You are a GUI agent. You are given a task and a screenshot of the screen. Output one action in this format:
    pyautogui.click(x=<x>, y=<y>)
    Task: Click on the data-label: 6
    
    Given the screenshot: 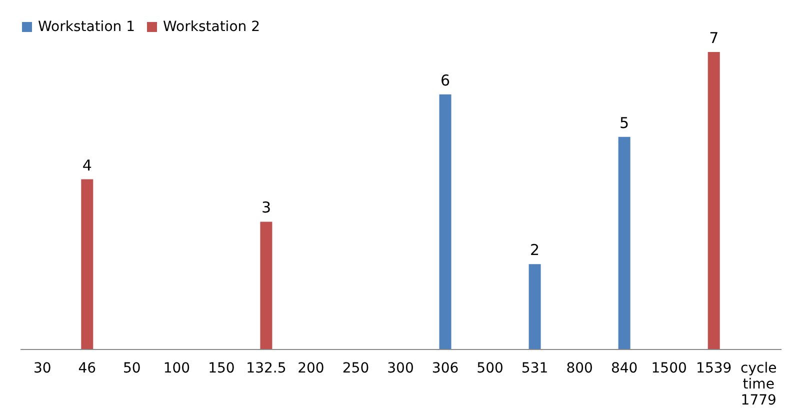 What is the action you would take?
    pyautogui.click(x=445, y=80)
    